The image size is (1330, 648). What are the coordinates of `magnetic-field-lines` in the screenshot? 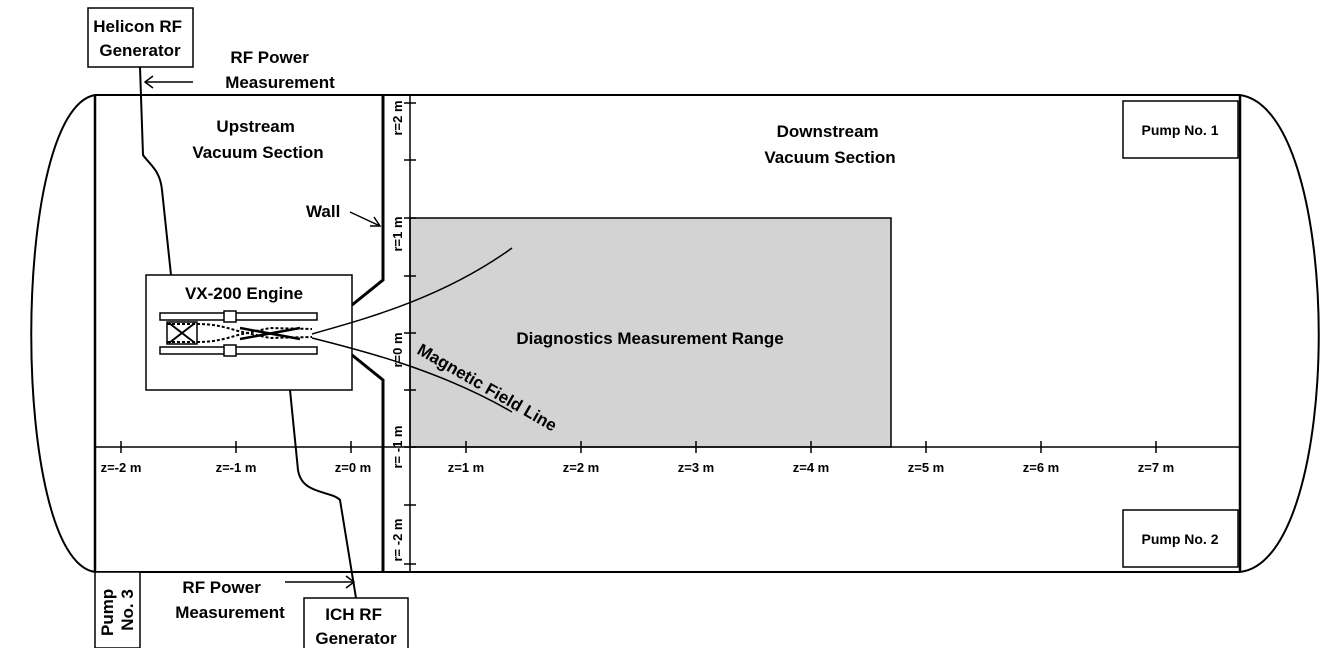 It's located at (412, 330).